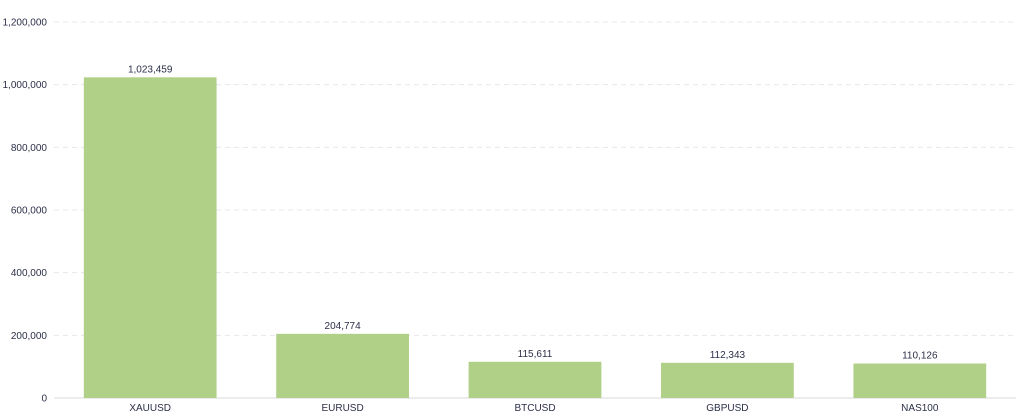  I want to click on bar-btcusd, so click(535, 379).